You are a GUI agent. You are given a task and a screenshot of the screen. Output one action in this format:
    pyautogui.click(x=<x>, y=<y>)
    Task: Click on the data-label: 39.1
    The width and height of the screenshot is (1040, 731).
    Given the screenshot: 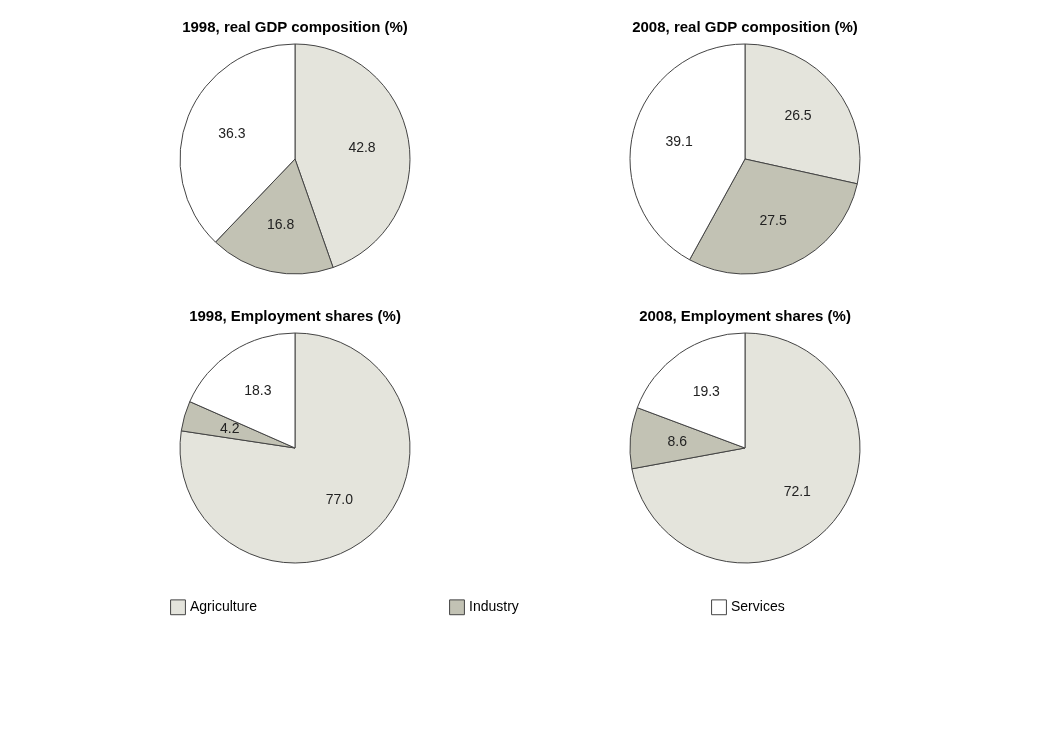 What is the action you would take?
    pyautogui.click(x=679, y=141)
    